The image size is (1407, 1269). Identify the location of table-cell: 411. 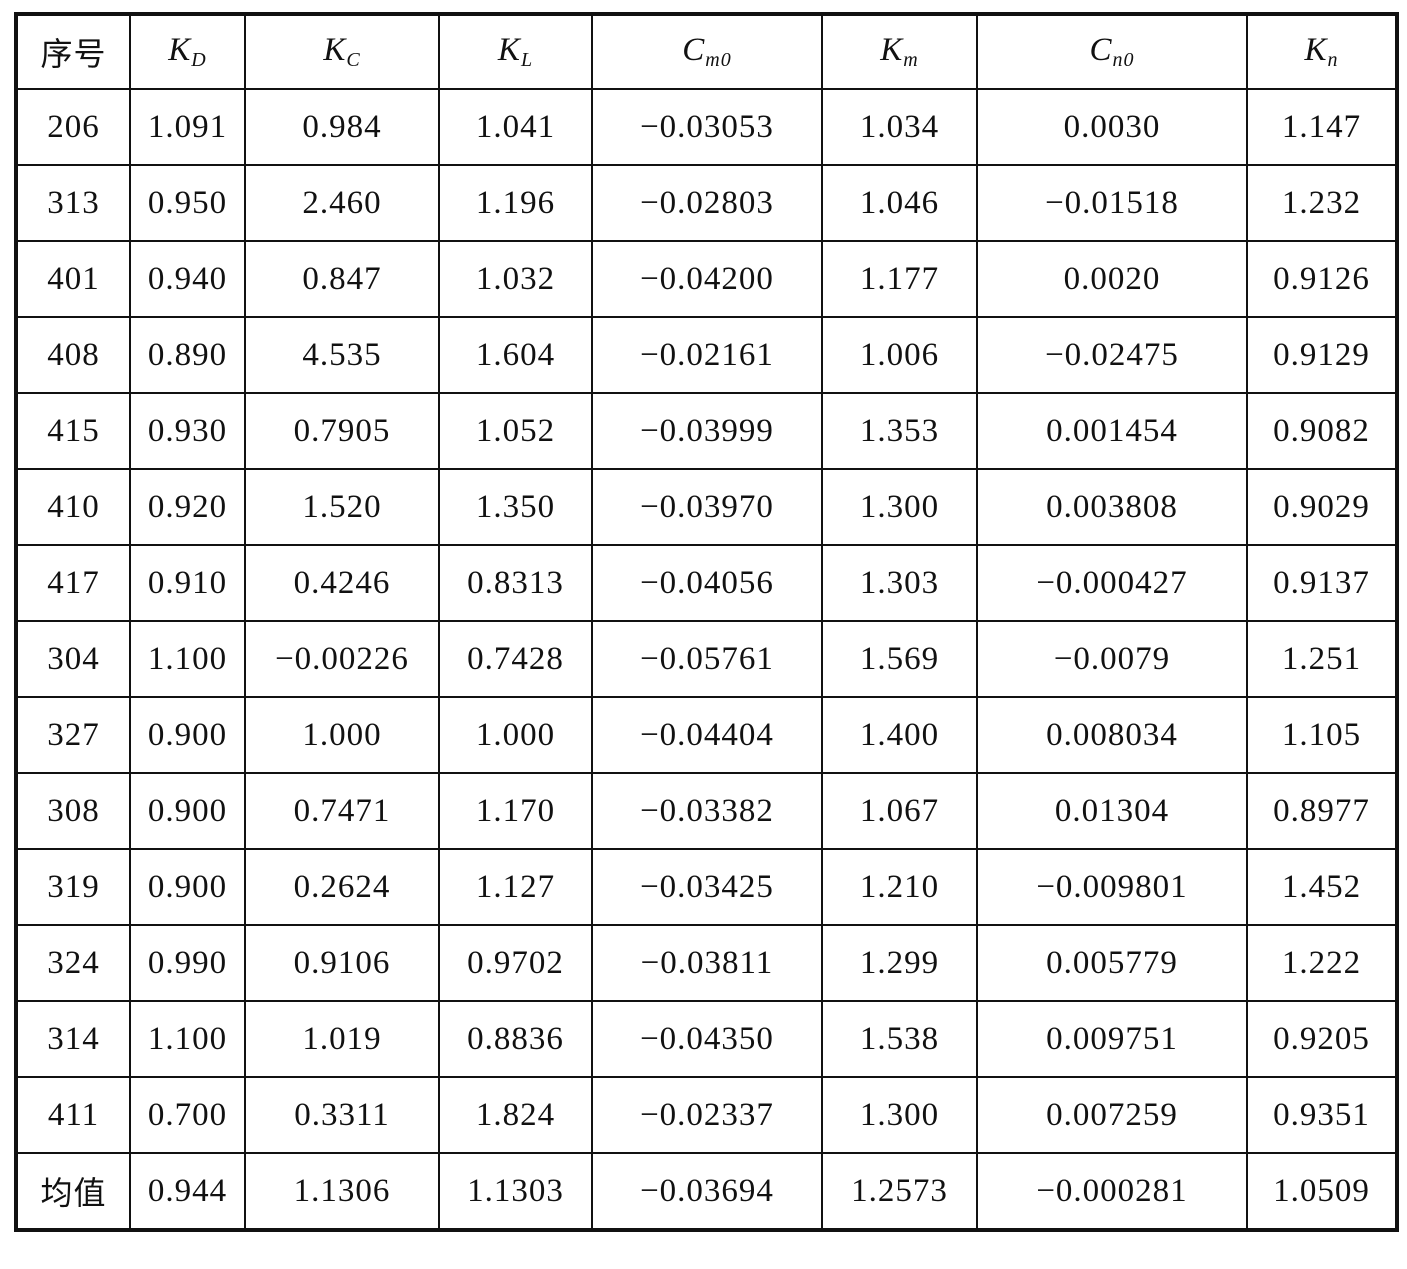
(73, 1115).